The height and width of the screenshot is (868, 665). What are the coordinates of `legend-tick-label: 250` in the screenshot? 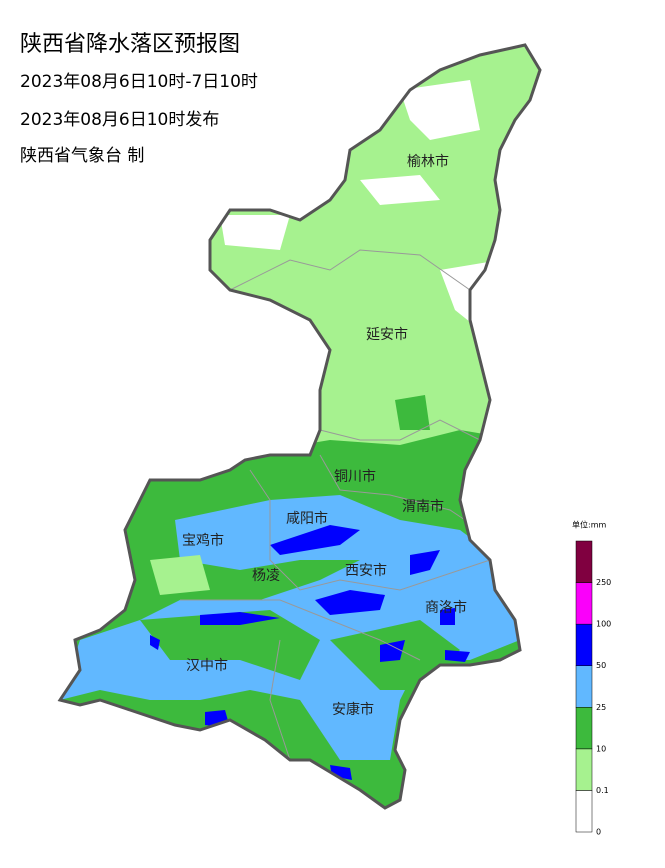 It's located at (603, 582).